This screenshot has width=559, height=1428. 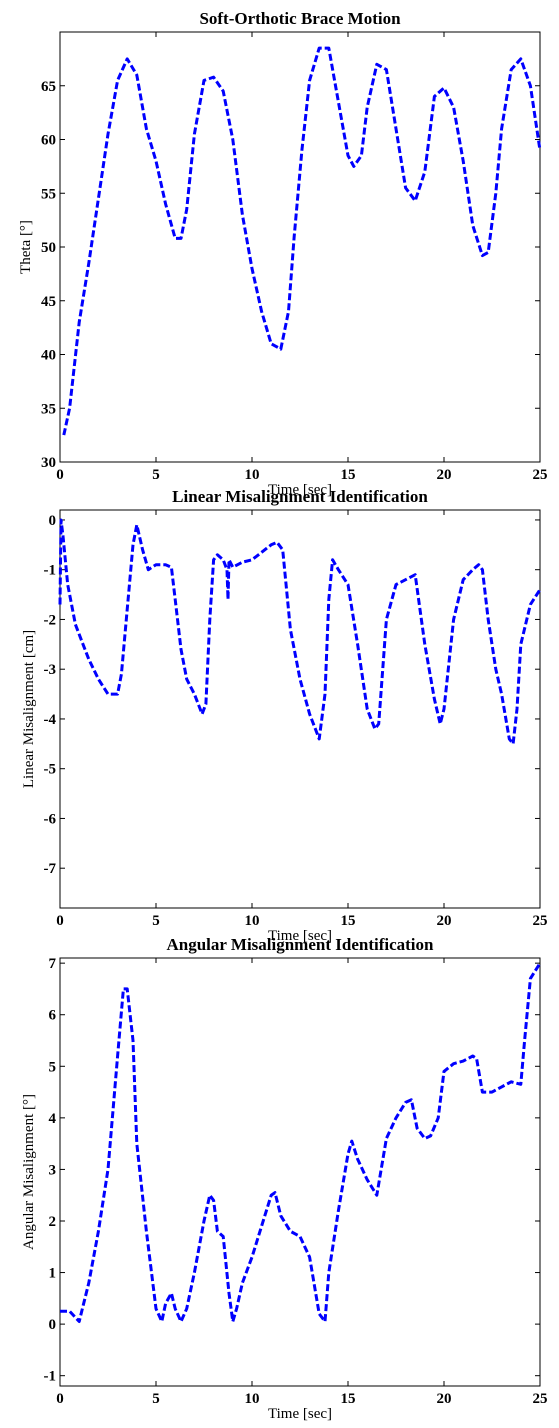 I want to click on y-tick-label: -7, so click(x=50, y=869).